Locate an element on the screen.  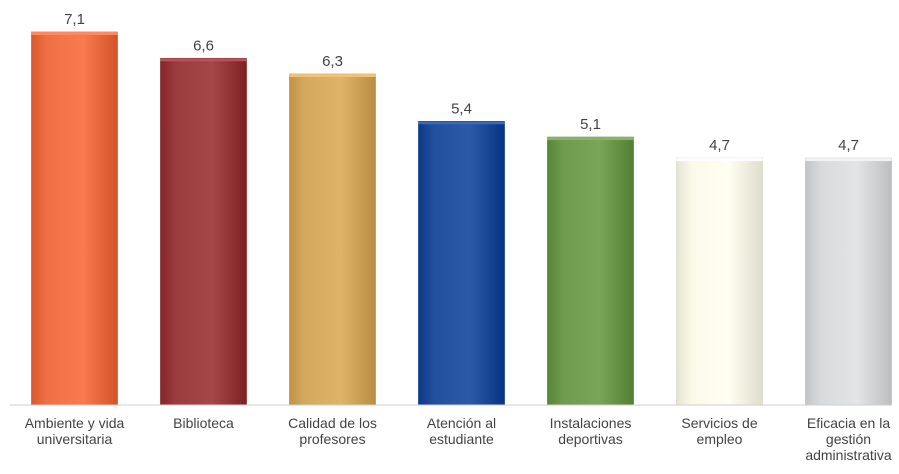
category-label-0: Ambiente y vida universitaria is located at coordinates (75, 431).